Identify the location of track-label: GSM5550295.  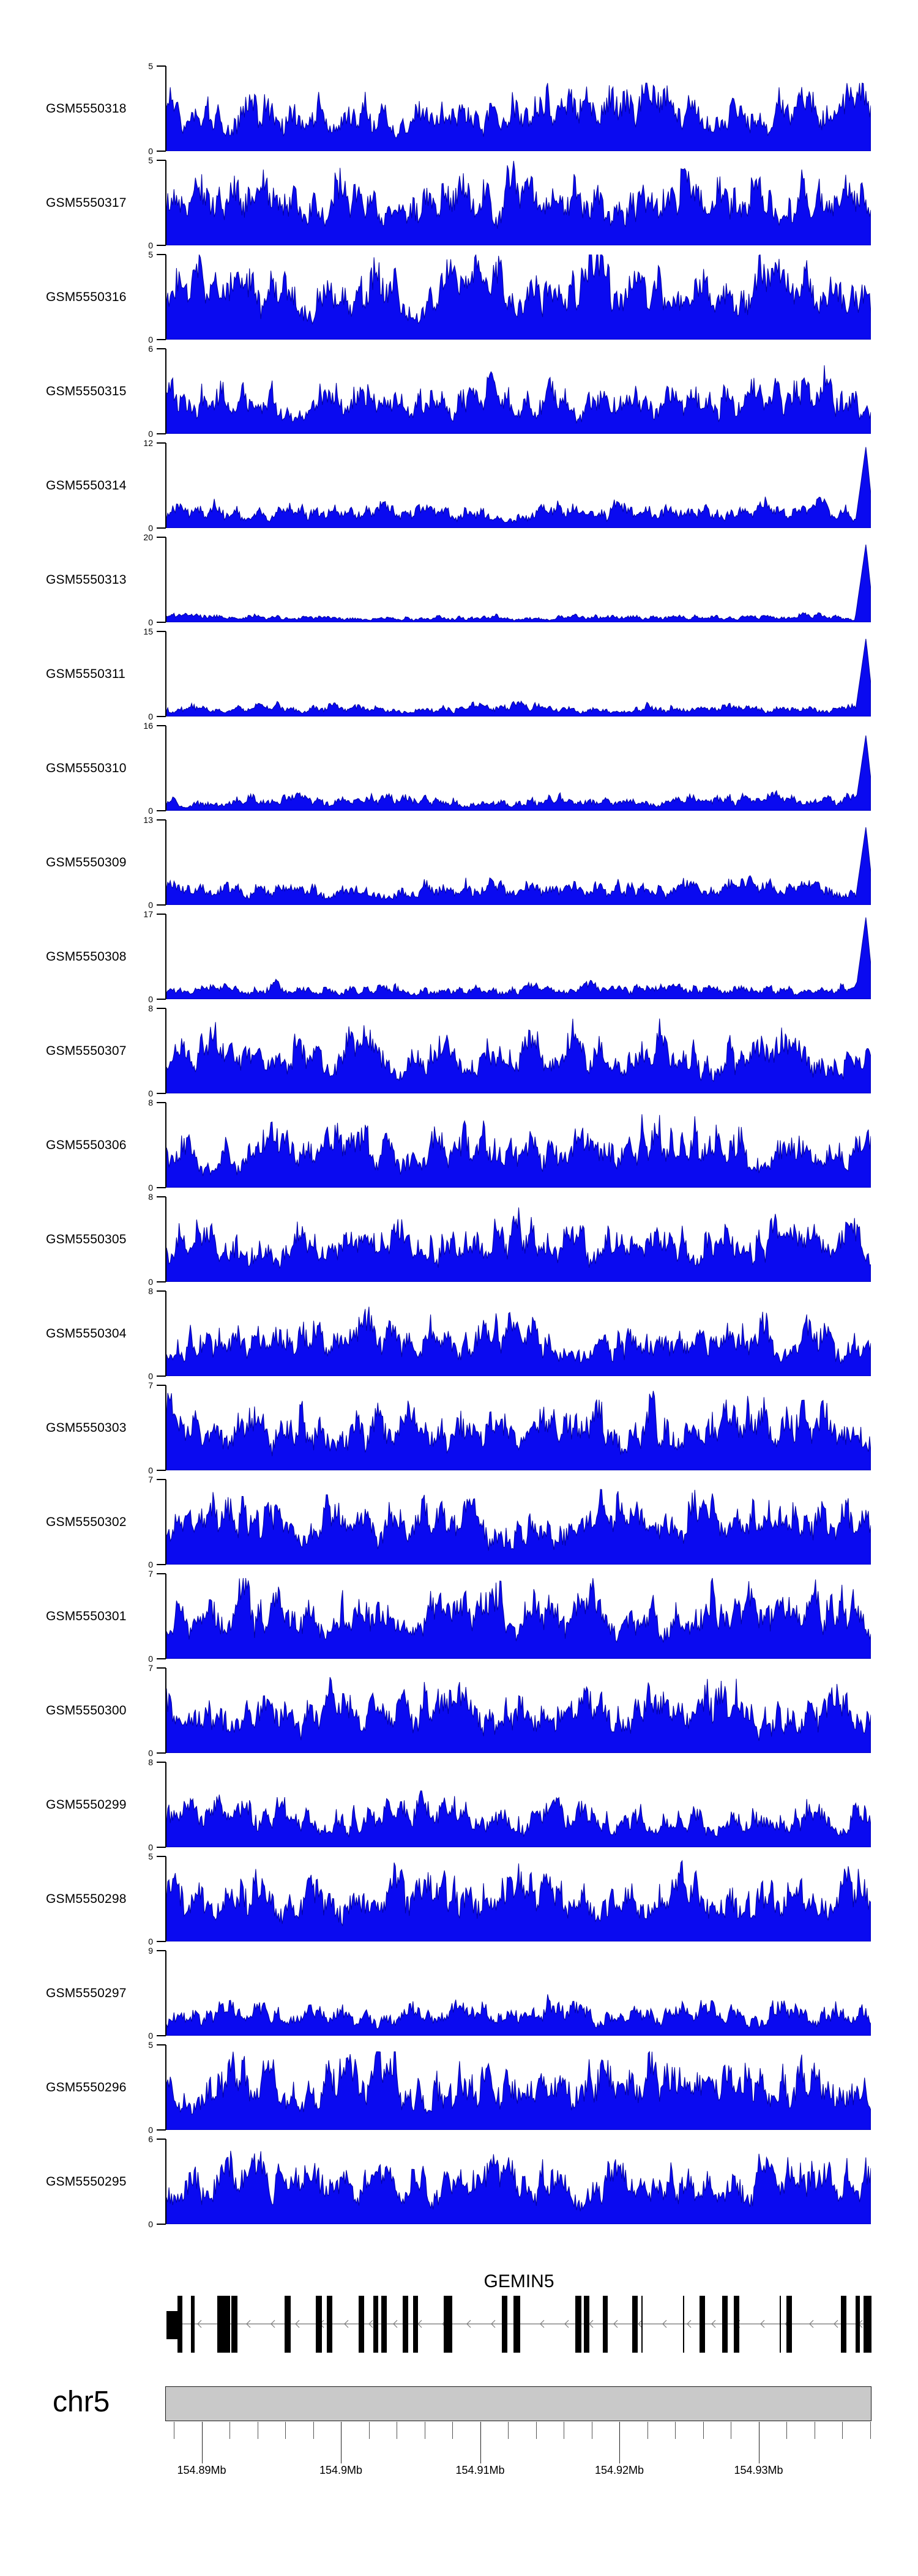
(86, 2181).